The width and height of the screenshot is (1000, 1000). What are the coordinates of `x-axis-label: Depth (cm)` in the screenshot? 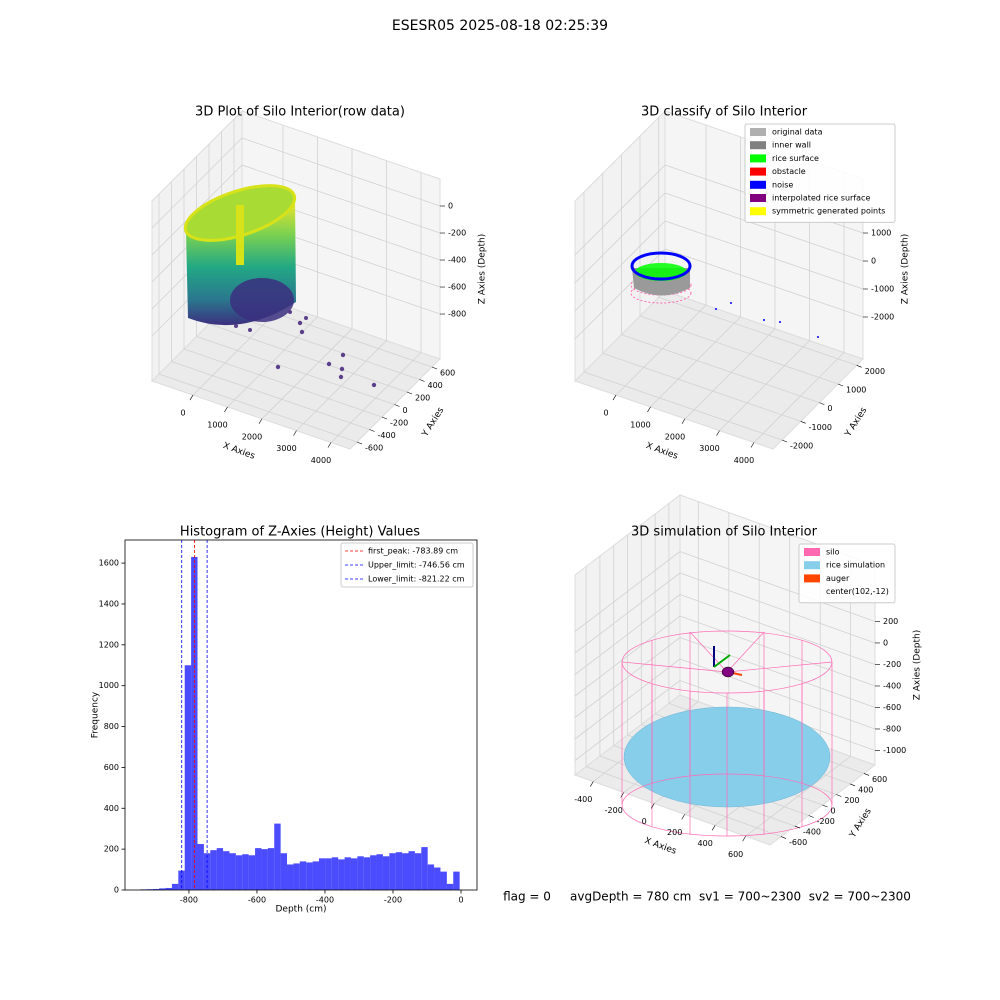 It's located at (300, 910).